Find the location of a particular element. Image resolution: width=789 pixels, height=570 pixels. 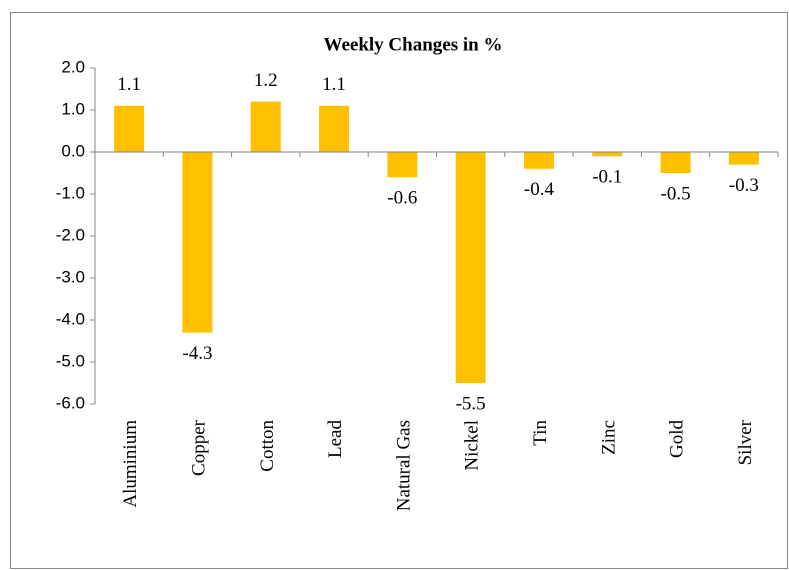

x-tick-label: Aluminium is located at coordinates (130, 464).